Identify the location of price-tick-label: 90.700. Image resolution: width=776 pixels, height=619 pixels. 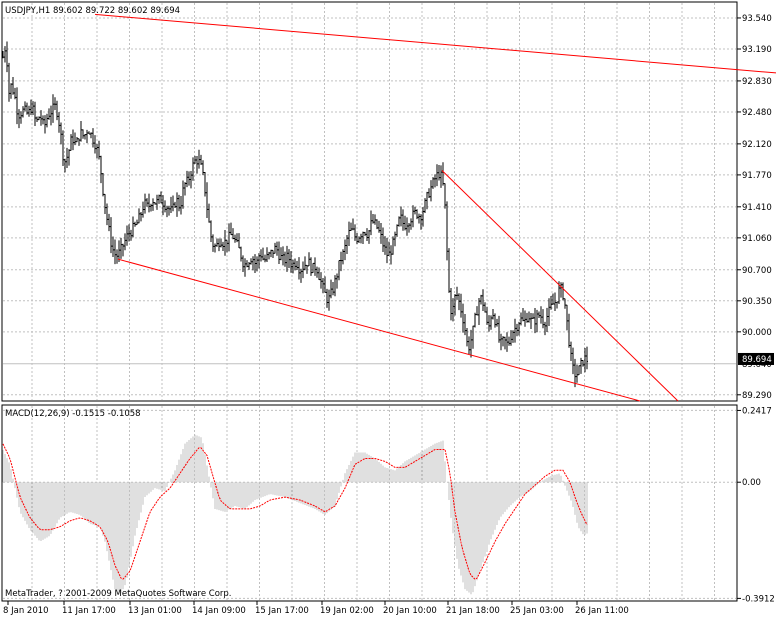
(757, 271).